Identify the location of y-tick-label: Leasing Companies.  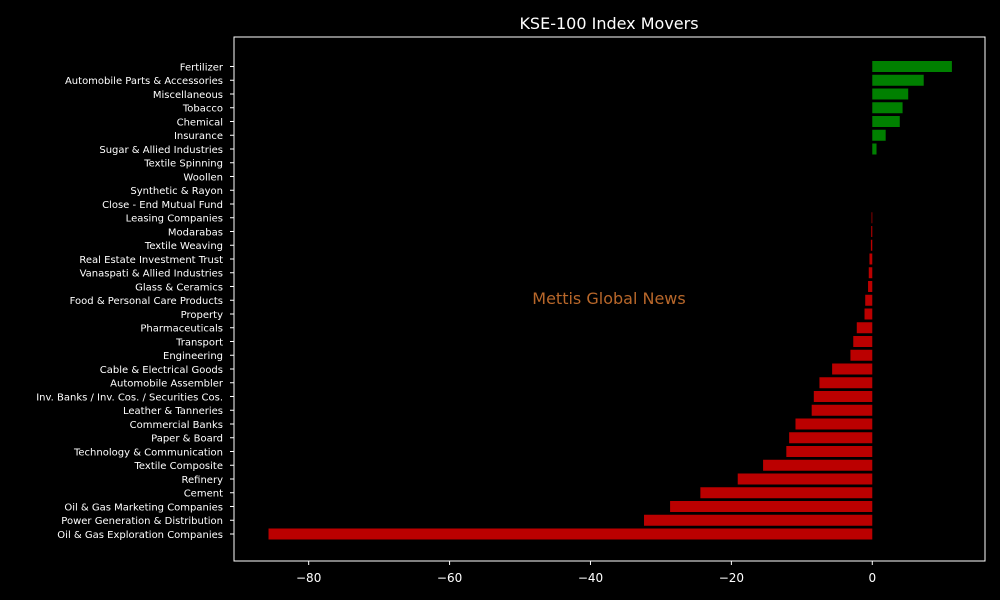
(174, 219).